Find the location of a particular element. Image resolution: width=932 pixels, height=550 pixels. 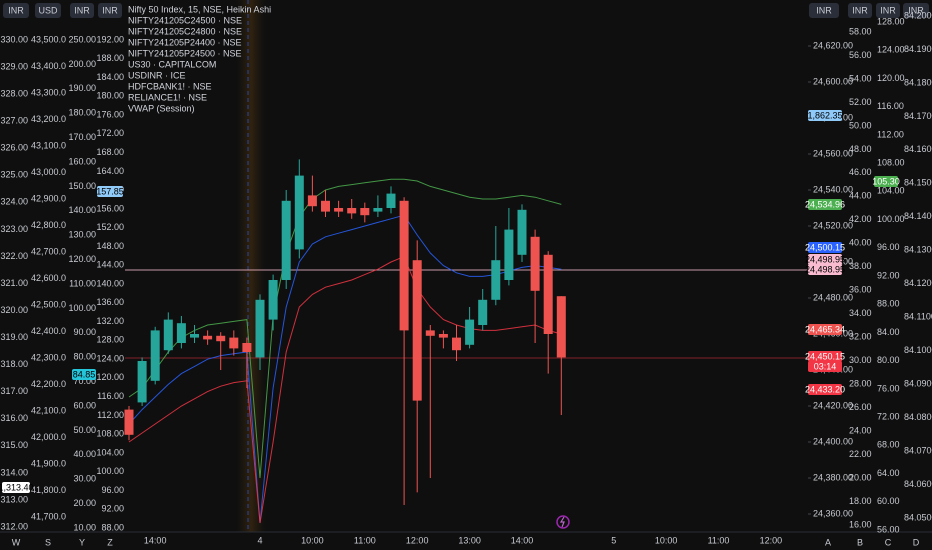

scale-label: 38.00 is located at coordinates (860, 266).